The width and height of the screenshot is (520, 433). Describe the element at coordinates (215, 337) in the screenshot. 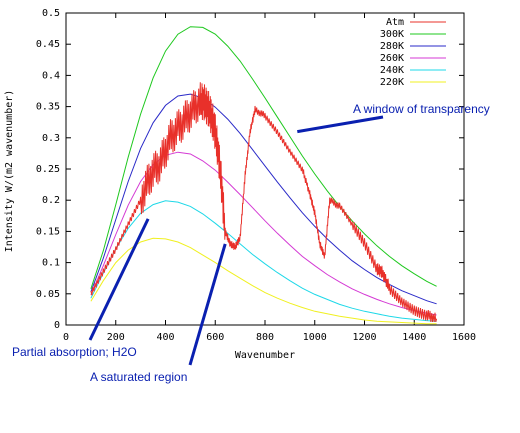

I see `x-tick-label: 600` at that location.